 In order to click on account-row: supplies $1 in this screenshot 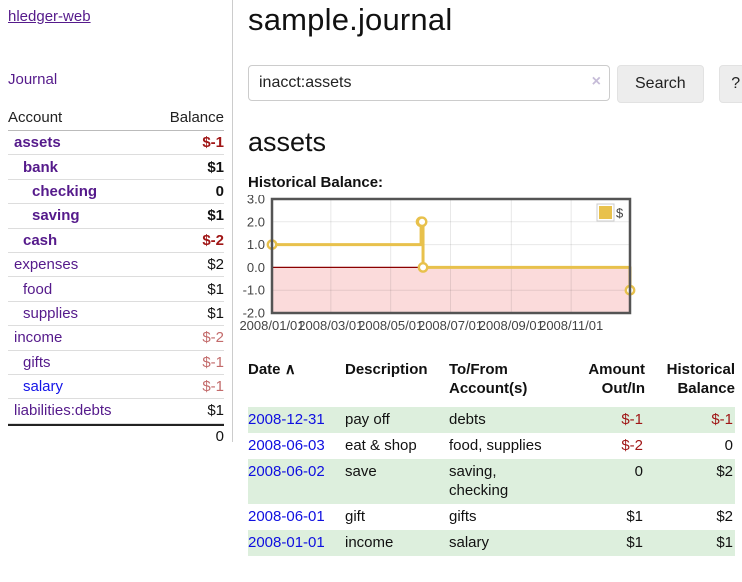, I will do `click(116, 314)`.